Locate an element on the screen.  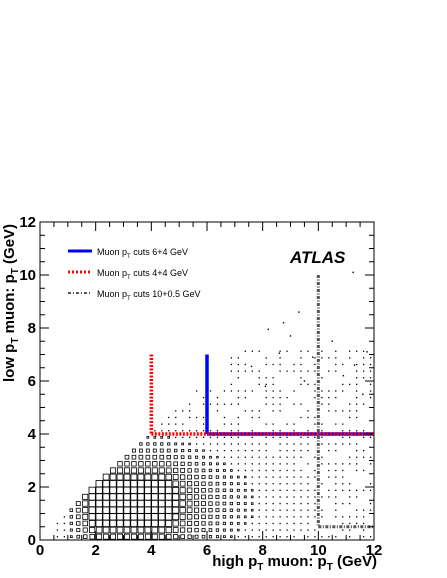
legend-label-10-0-5: Muon pT cuts 10+0.5 GeV is located at coordinates (149, 295).